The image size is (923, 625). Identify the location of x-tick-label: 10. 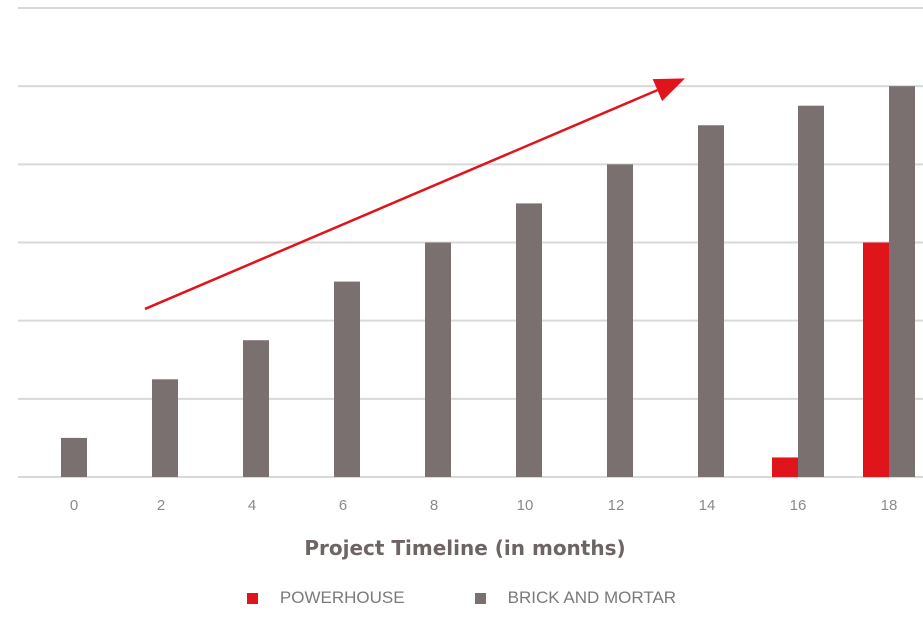
(525, 505).